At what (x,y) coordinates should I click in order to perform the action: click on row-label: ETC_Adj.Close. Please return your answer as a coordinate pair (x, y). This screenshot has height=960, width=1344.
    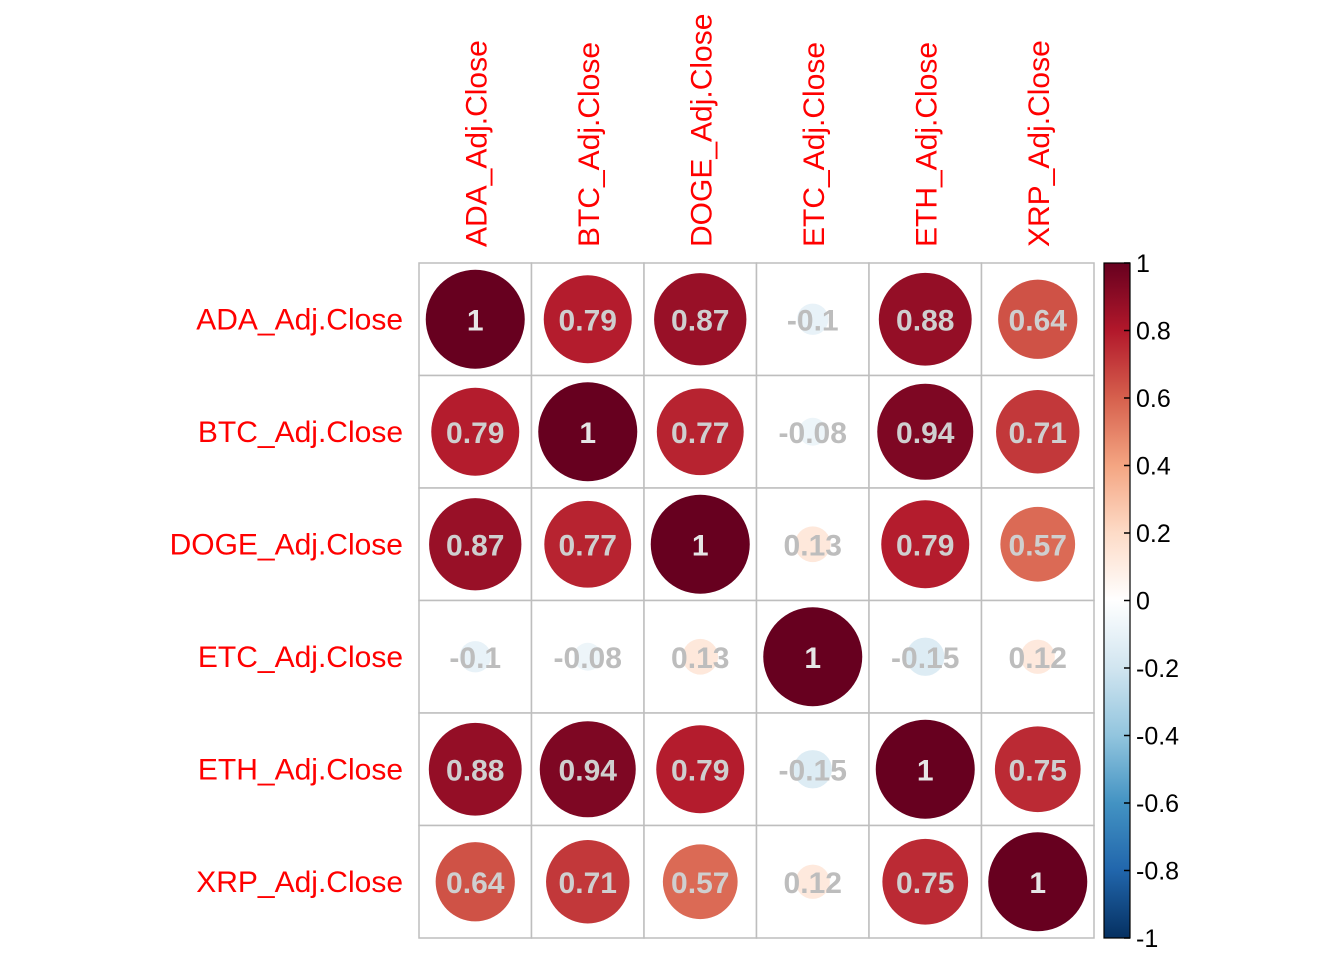
    Looking at the image, I should click on (300, 657).